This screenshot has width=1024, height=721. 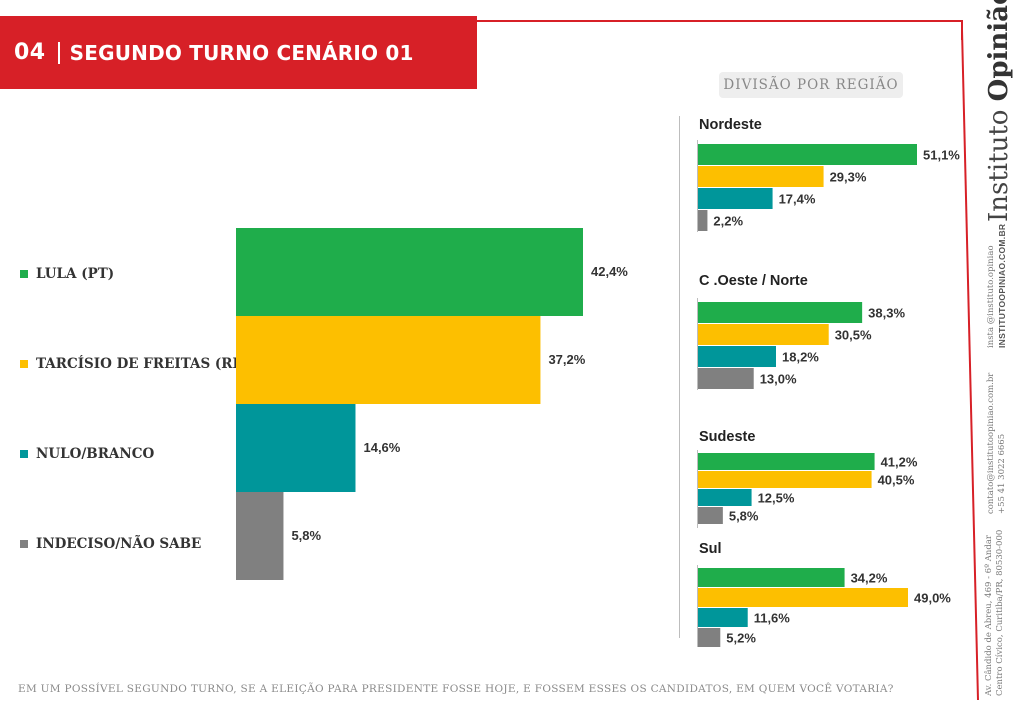 What do you see at coordinates (388, 360) in the screenshot?
I see `main-bar-tarcisio` at bounding box center [388, 360].